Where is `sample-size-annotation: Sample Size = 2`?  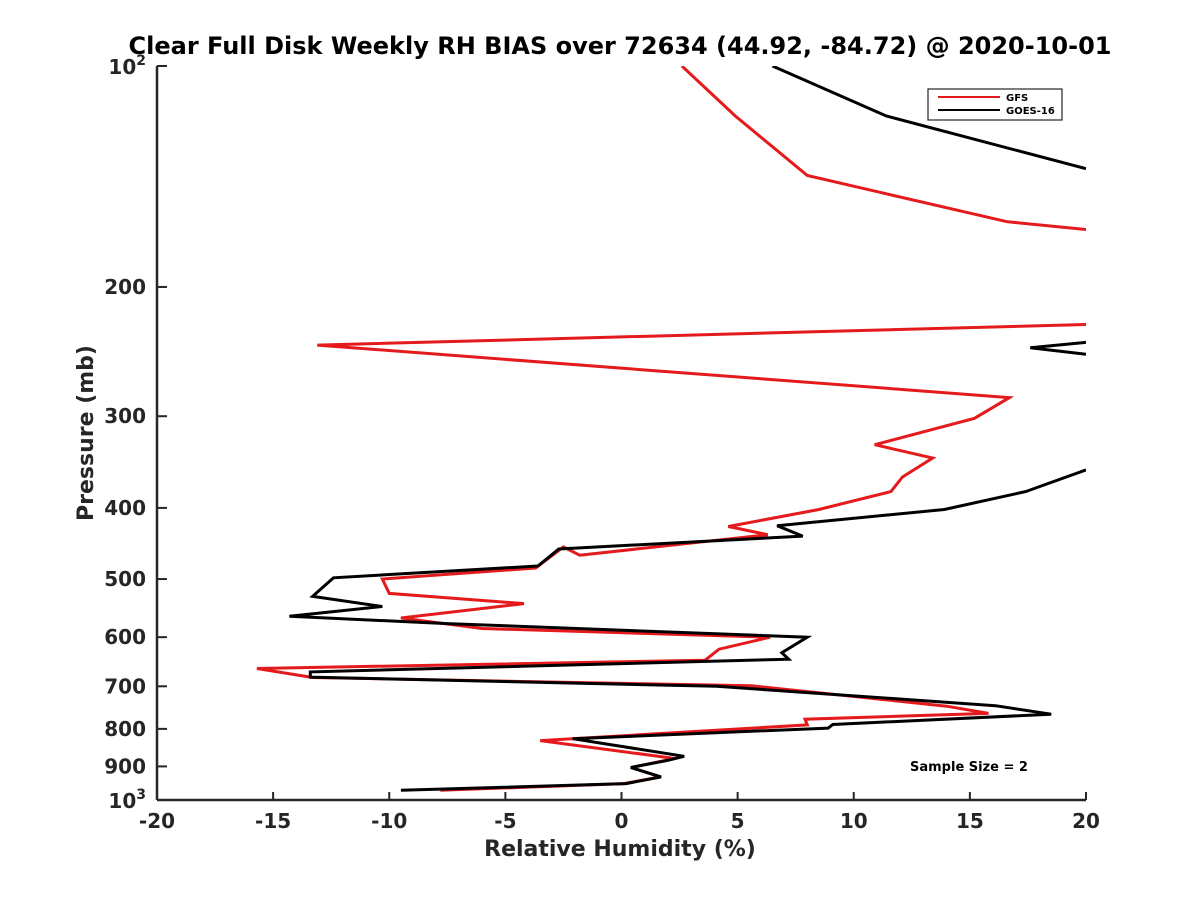
sample-size-annotation: Sample Size = 2 is located at coordinates (969, 767).